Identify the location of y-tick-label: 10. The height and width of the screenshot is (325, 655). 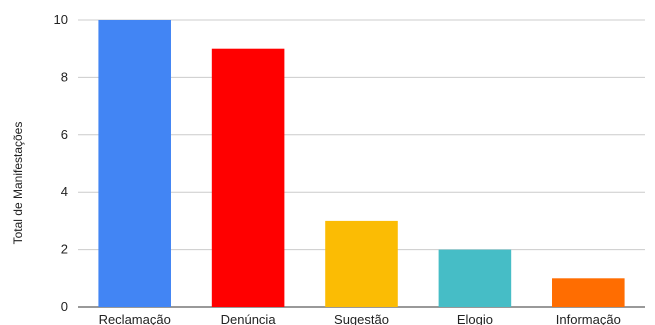
(61, 19).